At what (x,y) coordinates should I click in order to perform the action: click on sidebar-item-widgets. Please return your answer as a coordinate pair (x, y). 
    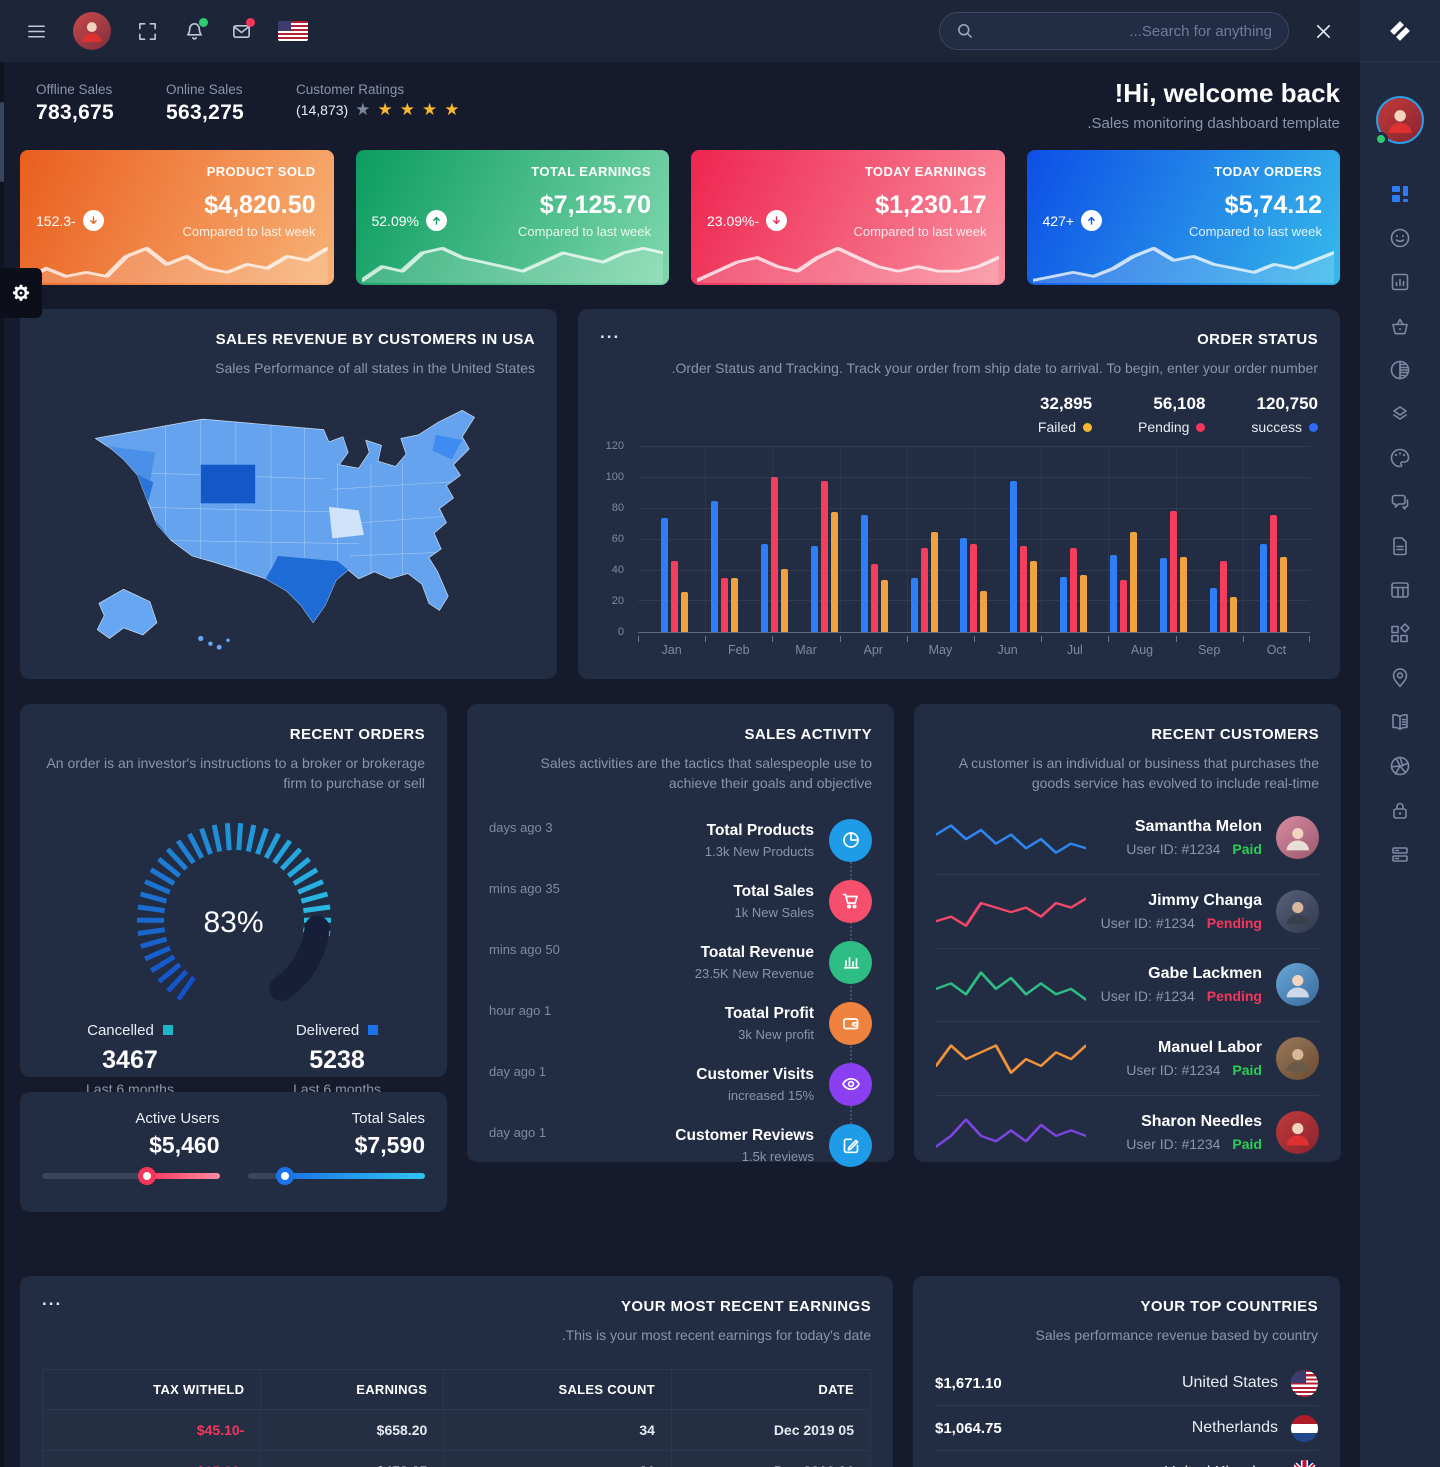
    Looking at the image, I should click on (1400, 634).